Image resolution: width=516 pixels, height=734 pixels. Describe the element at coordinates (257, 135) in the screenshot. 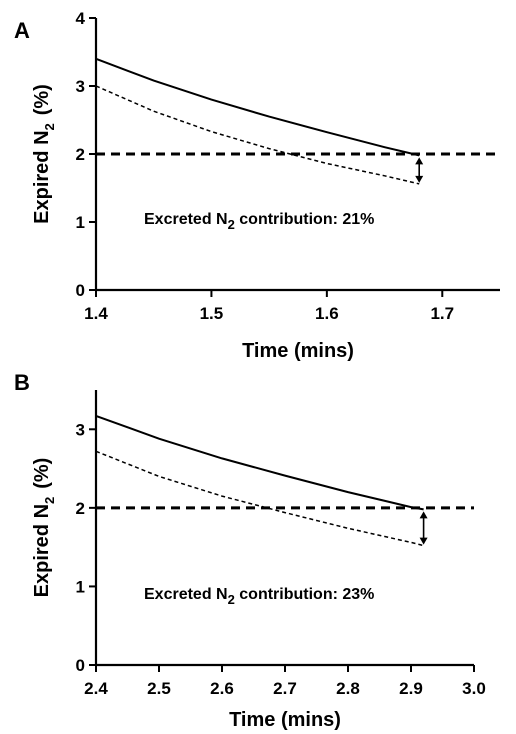

I see `series-line-dashed` at that location.